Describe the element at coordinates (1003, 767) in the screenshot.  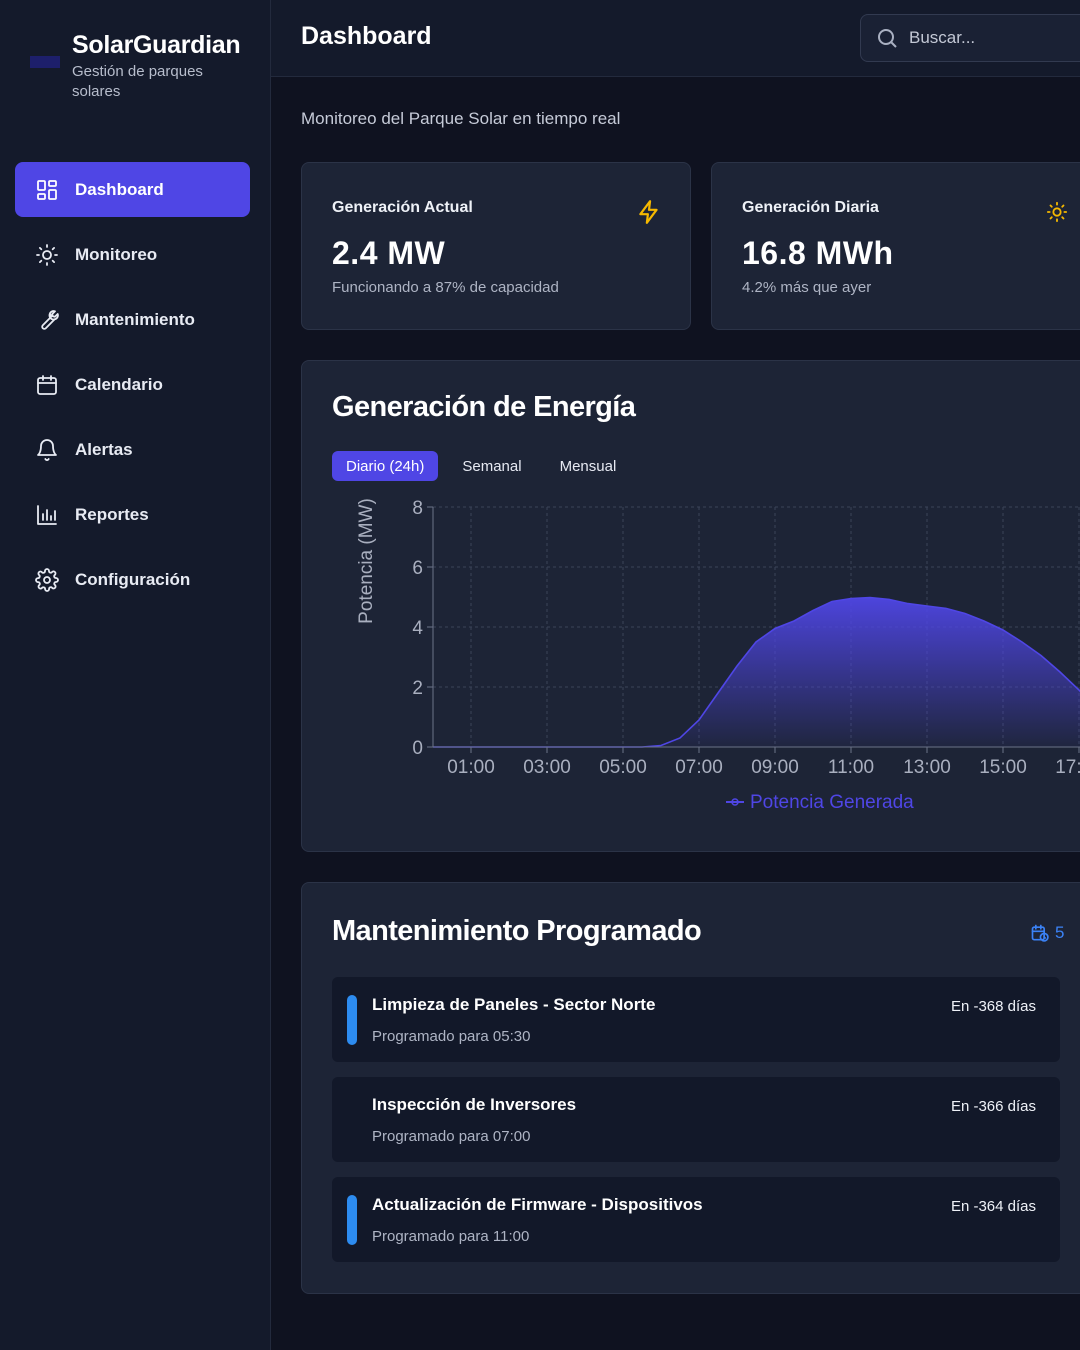
I see `x-tick-label: 15:00` at that location.